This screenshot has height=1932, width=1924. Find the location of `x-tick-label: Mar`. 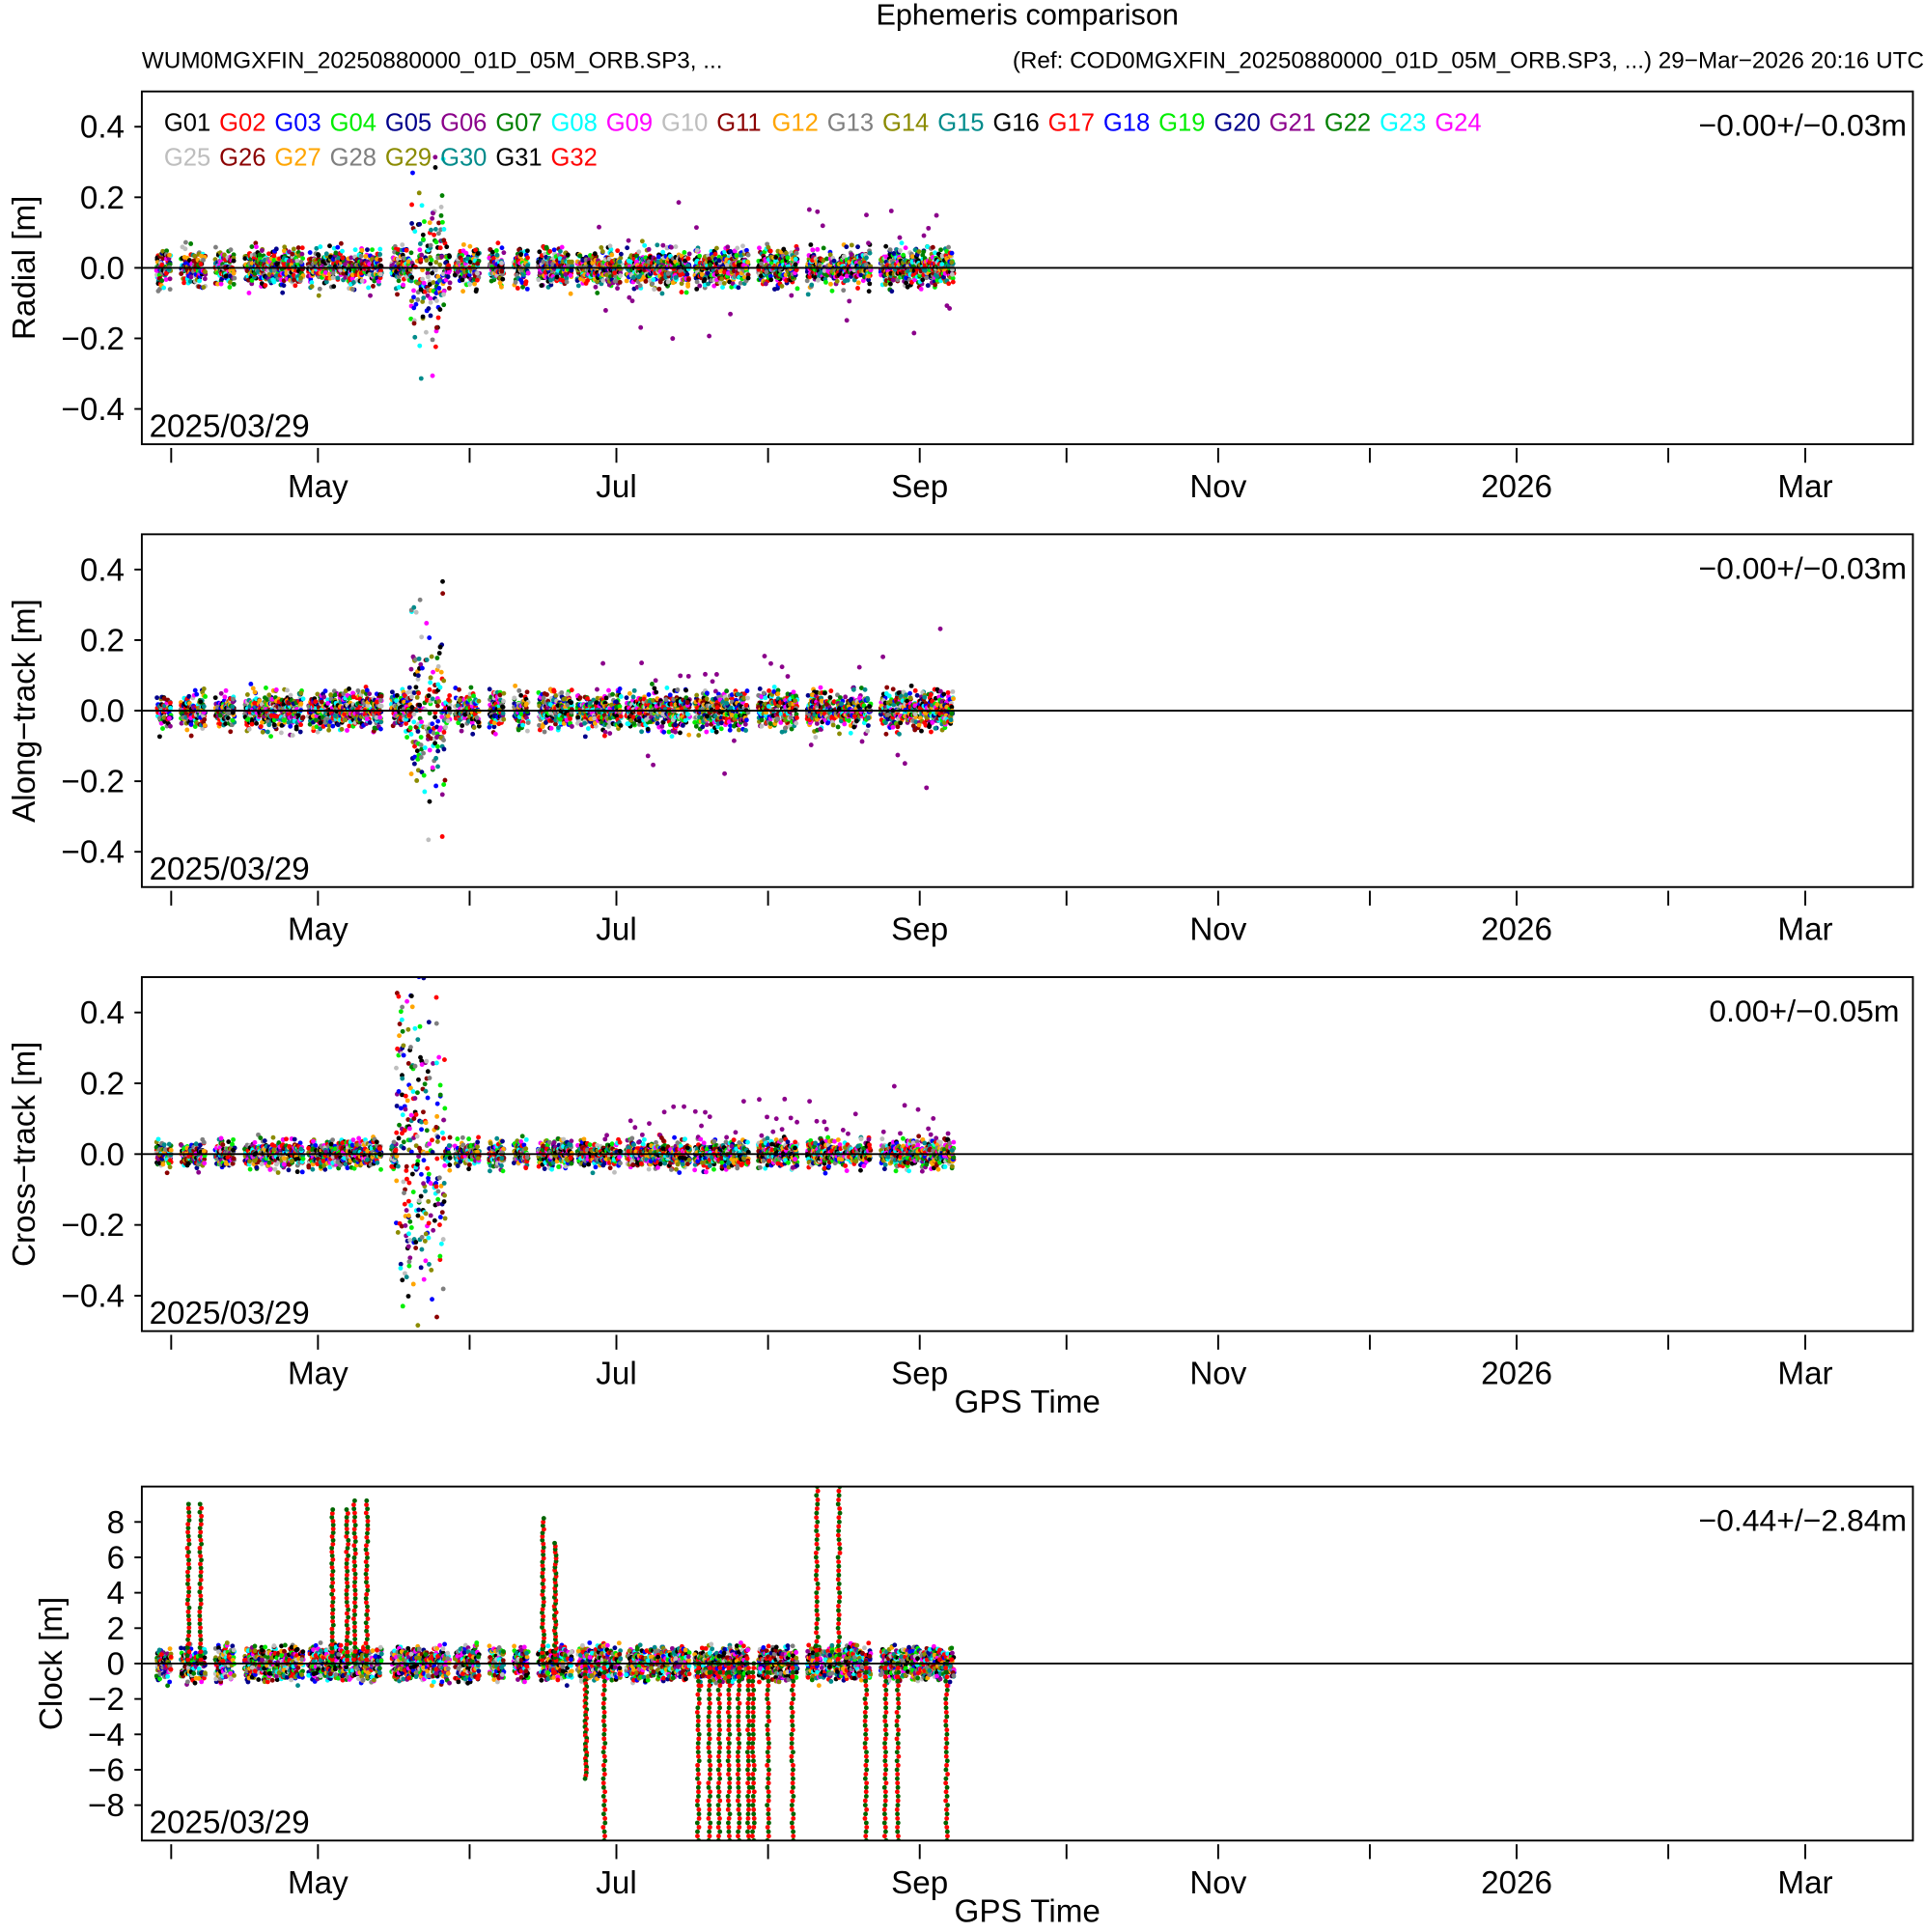

x-tick-label: Mar is located at coordinates (1804, 487).